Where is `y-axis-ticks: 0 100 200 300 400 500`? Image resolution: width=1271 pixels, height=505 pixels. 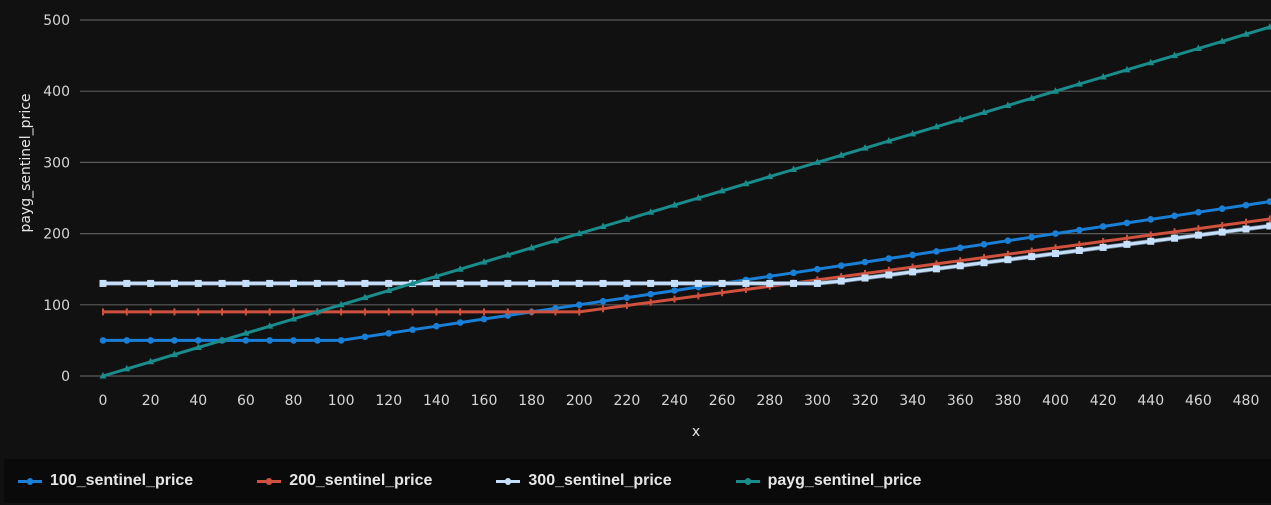
y-axis-ticks: 0 100 200 300 400 500 is located at coordinates (56, 199).